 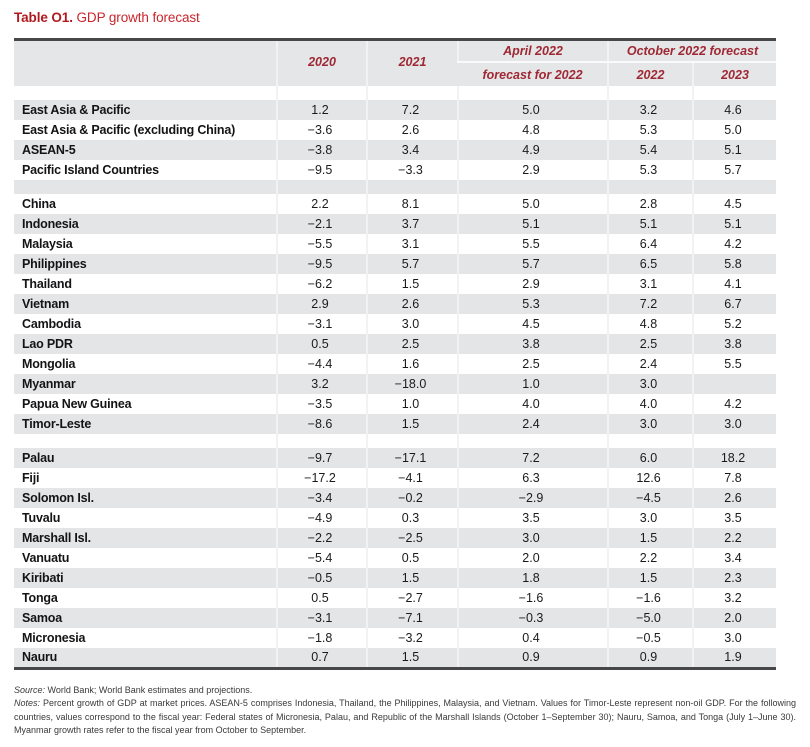 I want to click on cell-2020: −9.5, so click(x=321, y=170).